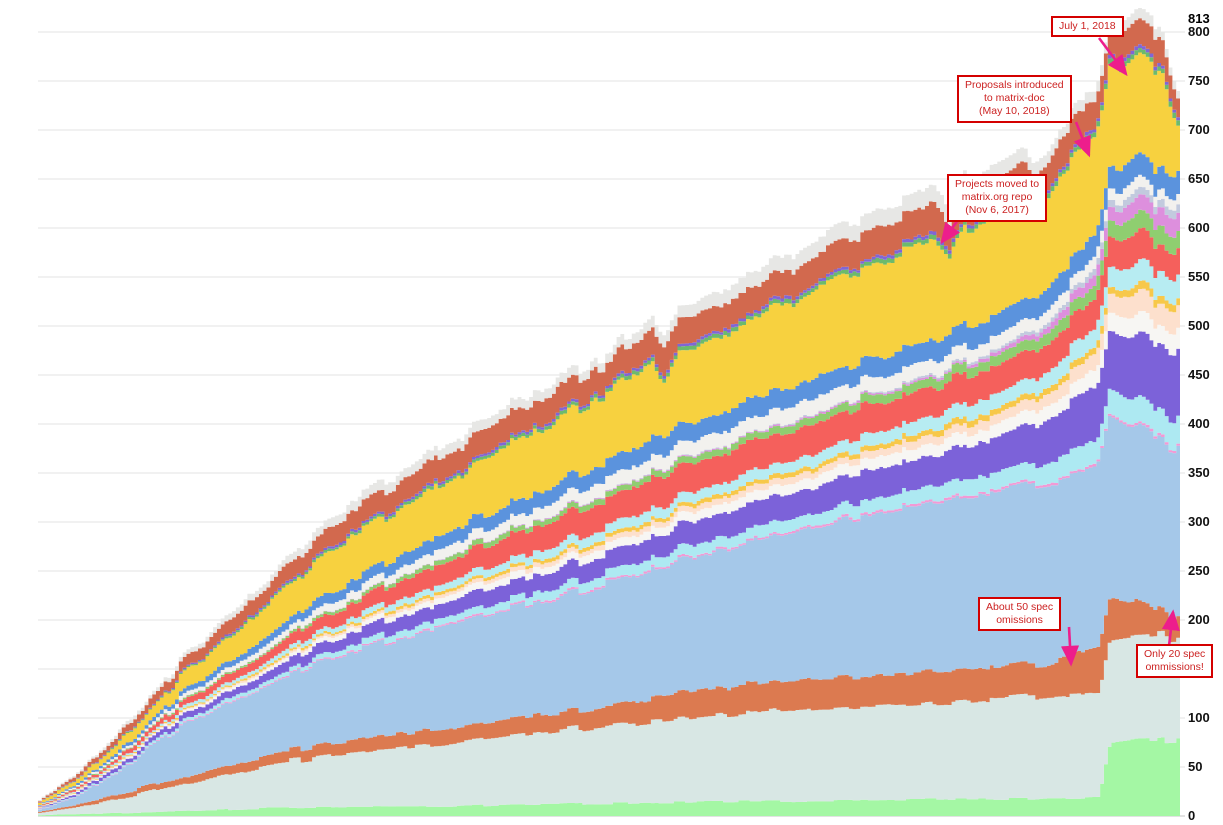  I want to click on annotation-line: (Nov 6, 2017), so click(997, 210).